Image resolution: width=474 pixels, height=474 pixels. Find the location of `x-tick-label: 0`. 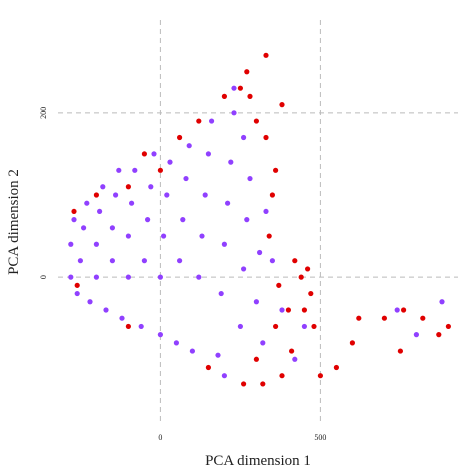

x-tick-label: 0 is located at coordinates (160, 437).